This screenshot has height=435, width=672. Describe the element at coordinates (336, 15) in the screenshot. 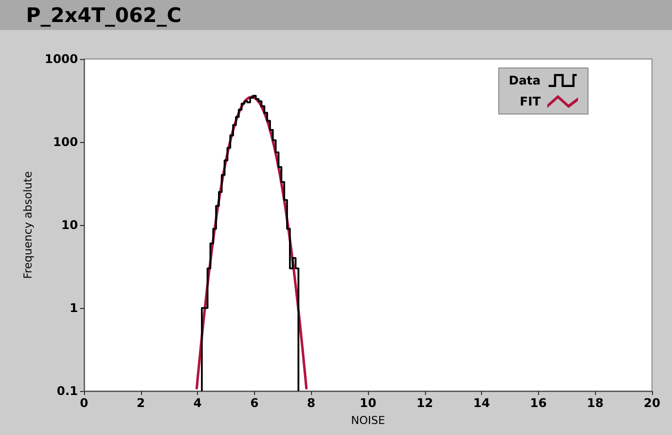

I see `chart-title: P_2x4T_062_C` at that location.